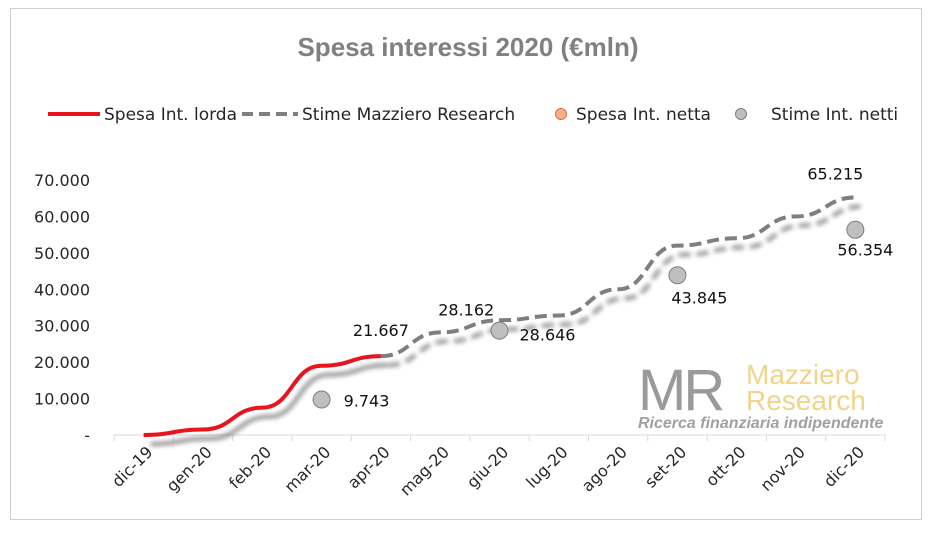 The width and height of the screenshot is (936, 534). What do you see at coordinates (604, 468) in the screenshot?
I see `x-tick-label: ago-20` at bounding box center [604, 468].